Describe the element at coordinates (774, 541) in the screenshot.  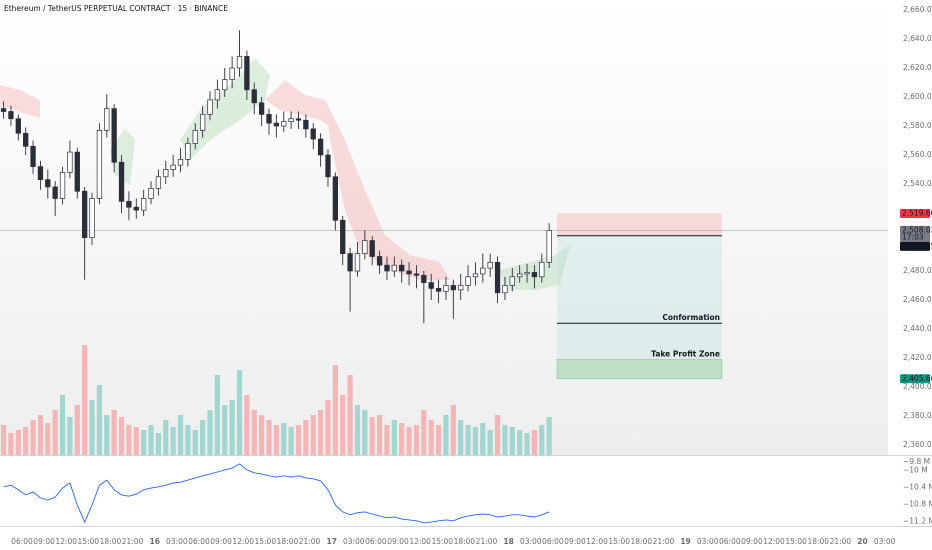
I see `x-tick-label: 12:00` at that location.